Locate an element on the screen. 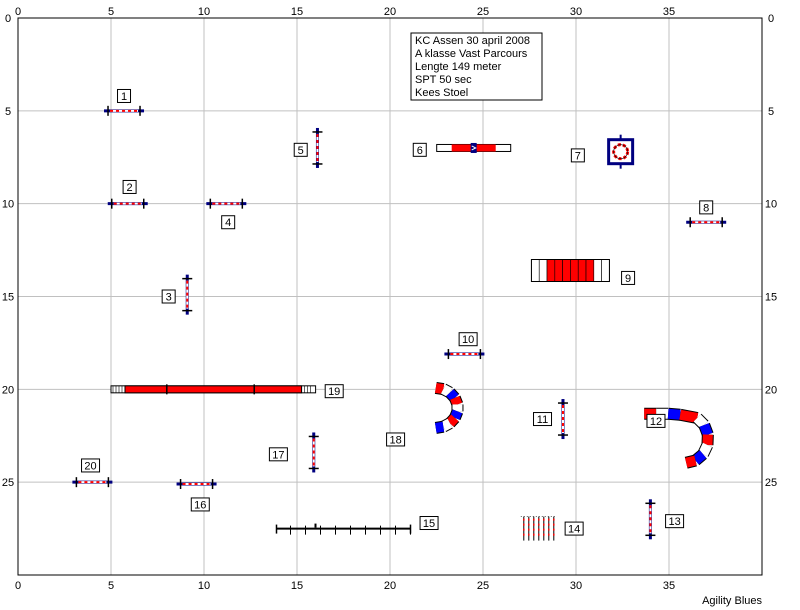  obstacle-12-tunnel-curved-right is located at coordinates (679, 438).